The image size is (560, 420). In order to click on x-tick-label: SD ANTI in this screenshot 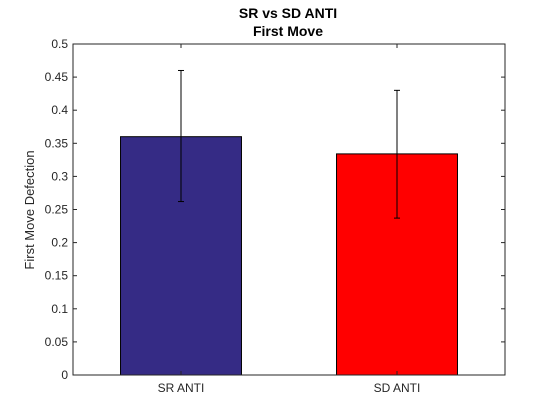, I will do `click(397, 388)`.